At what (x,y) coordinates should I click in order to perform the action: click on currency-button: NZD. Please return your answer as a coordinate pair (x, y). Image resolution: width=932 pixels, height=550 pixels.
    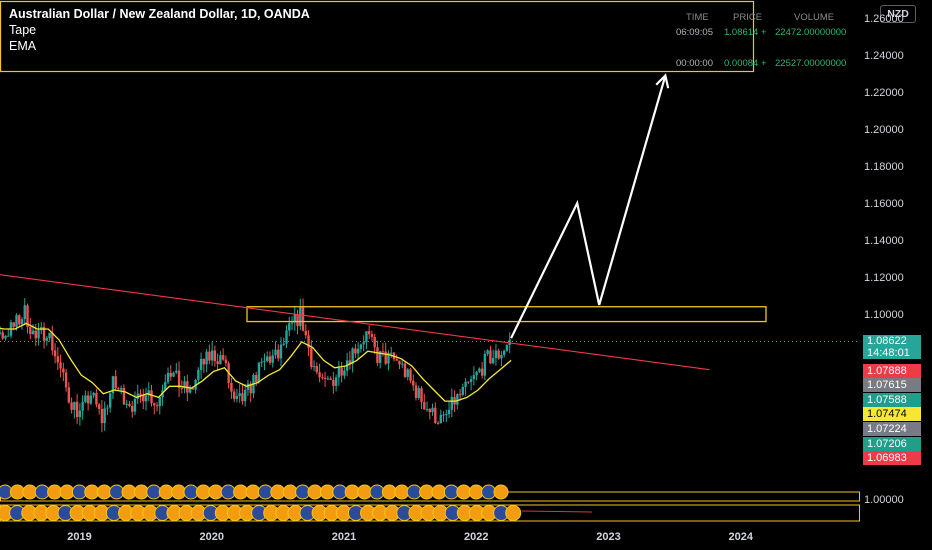
    Looking at the image, I should click on (898, 14).